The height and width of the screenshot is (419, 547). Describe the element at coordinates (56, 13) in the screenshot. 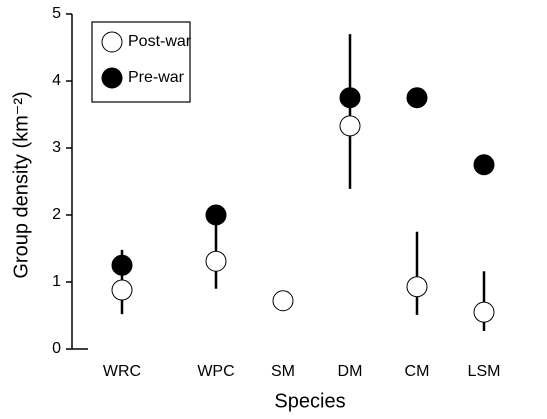

I see `y-tick-label: 5` at that location.